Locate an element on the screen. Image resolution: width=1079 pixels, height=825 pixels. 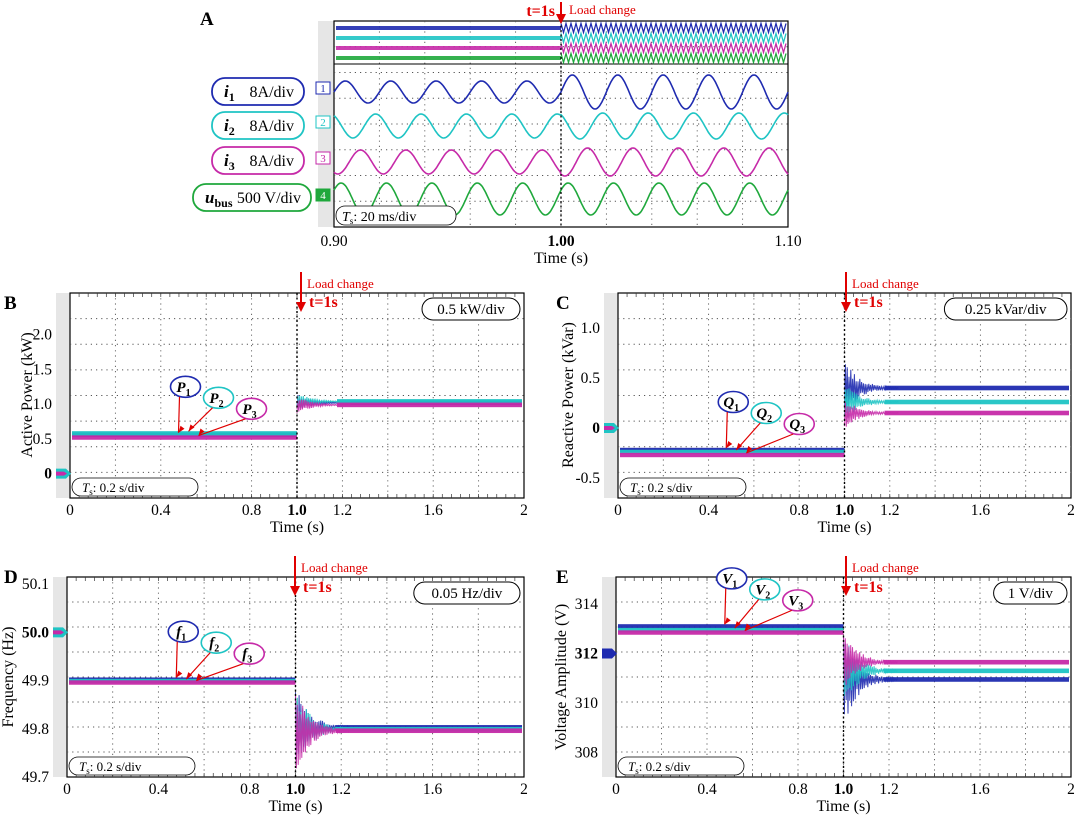
y-tick-label: 310 is located at coordinates (587, 703).